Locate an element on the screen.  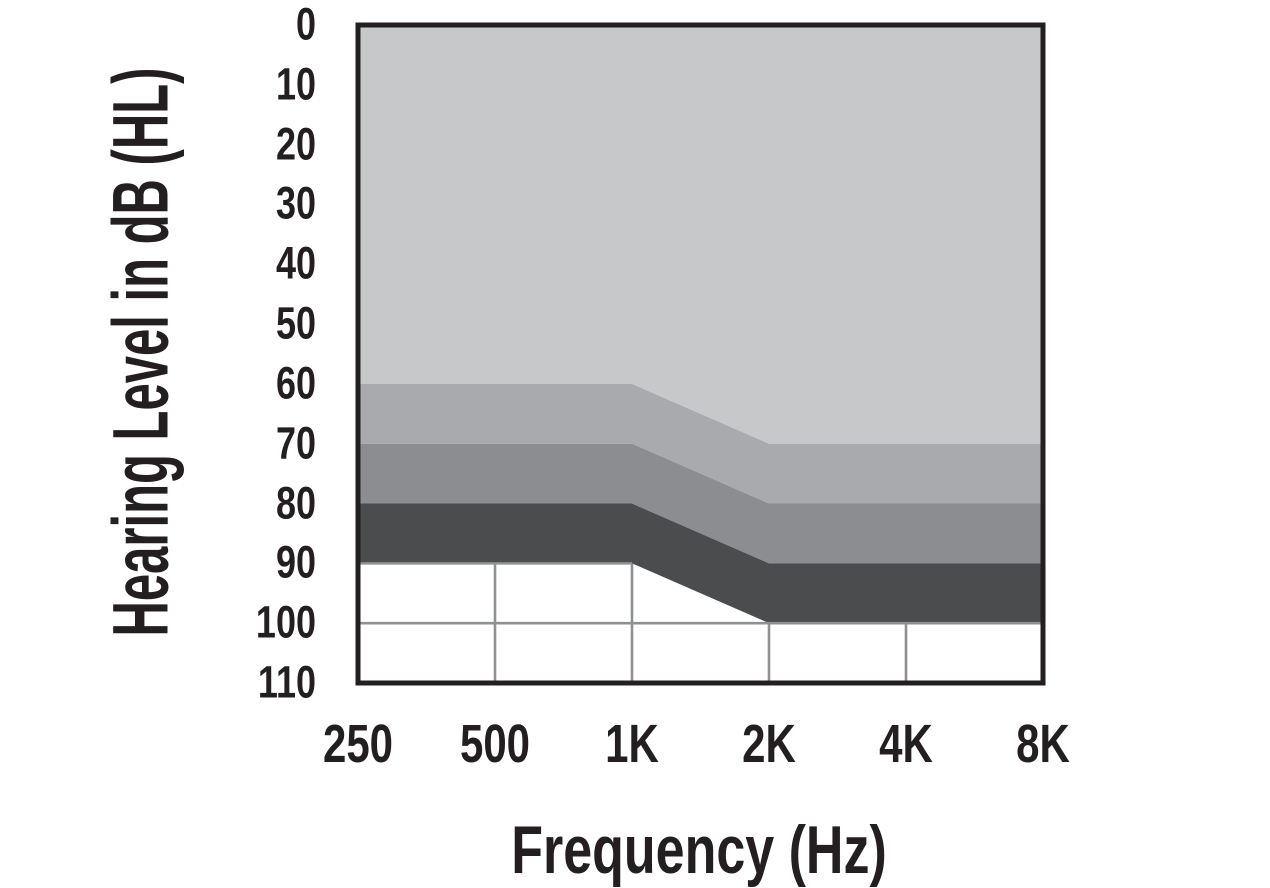
shaded-band-light is located at coordinates (700, 443).